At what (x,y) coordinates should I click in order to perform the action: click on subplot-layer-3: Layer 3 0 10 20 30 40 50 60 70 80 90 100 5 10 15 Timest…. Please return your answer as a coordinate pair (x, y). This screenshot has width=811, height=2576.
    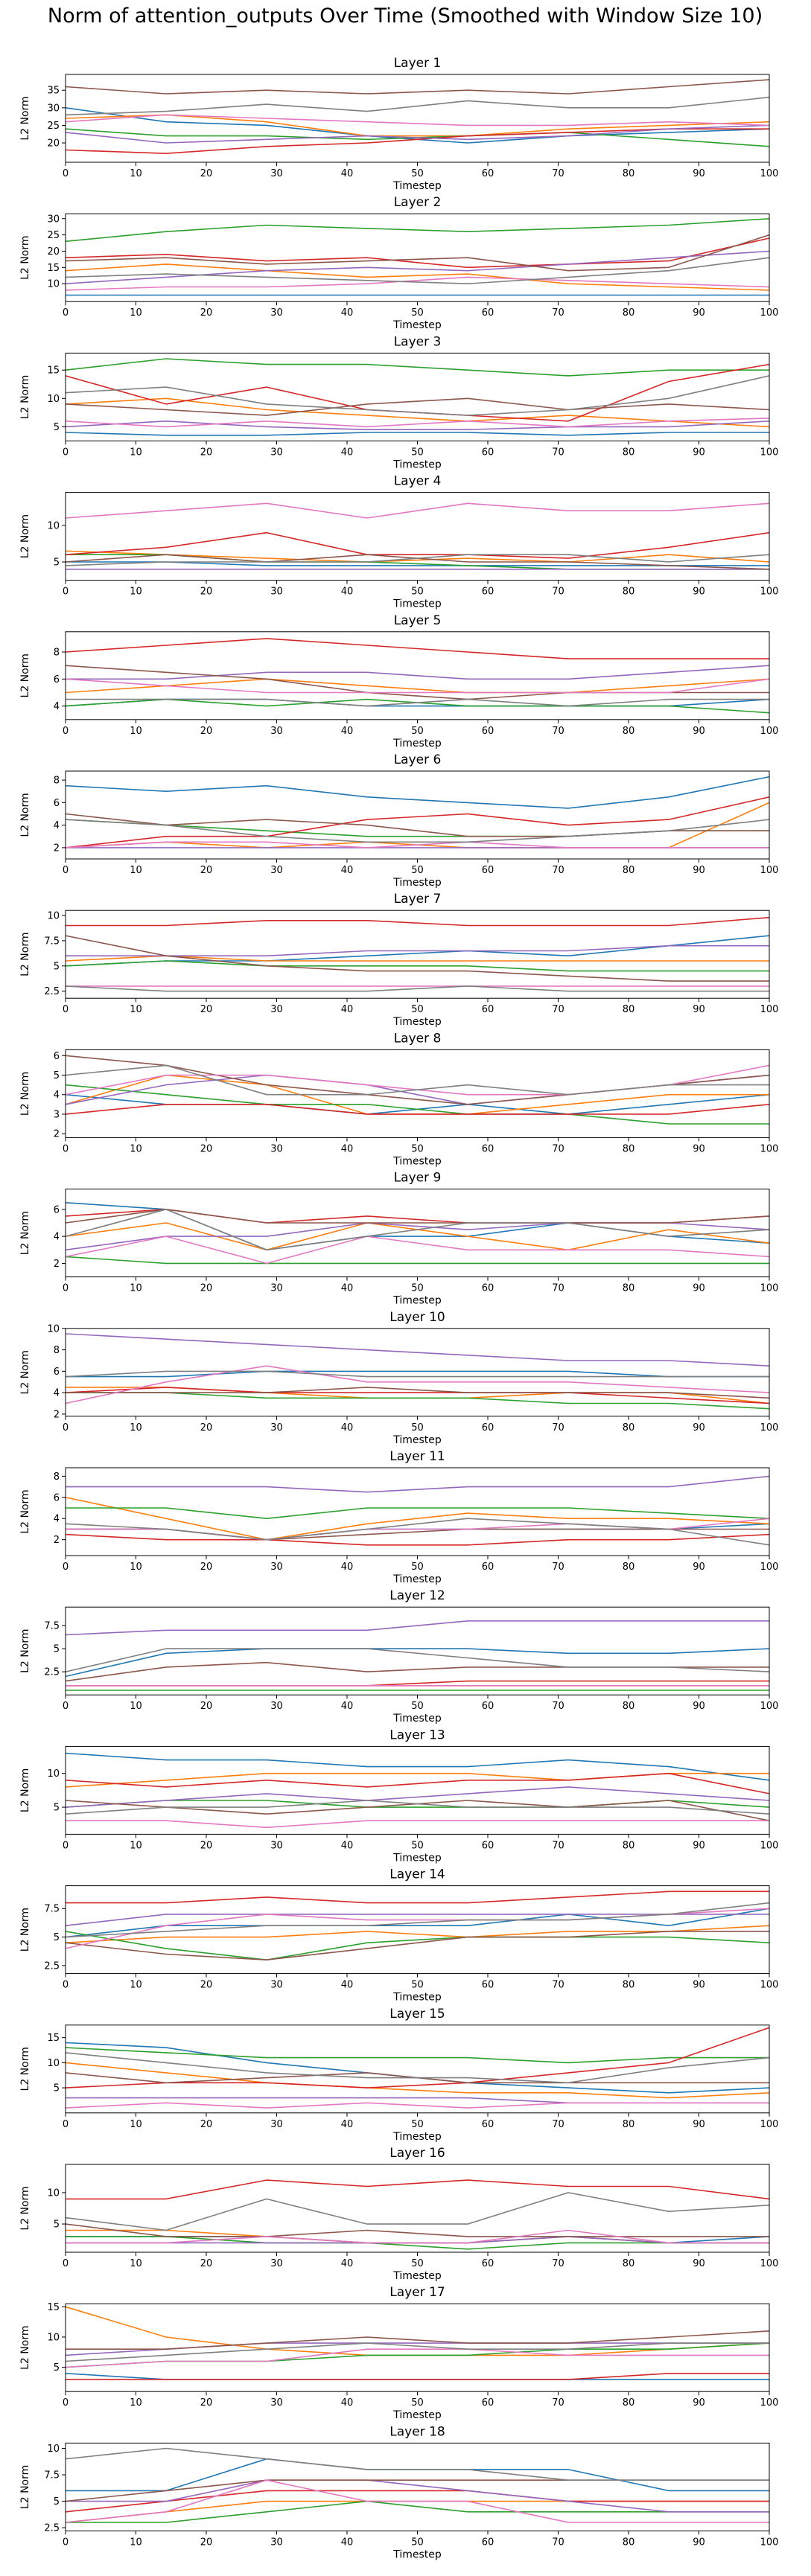
    Looking at the image, I should click on (398, 402).